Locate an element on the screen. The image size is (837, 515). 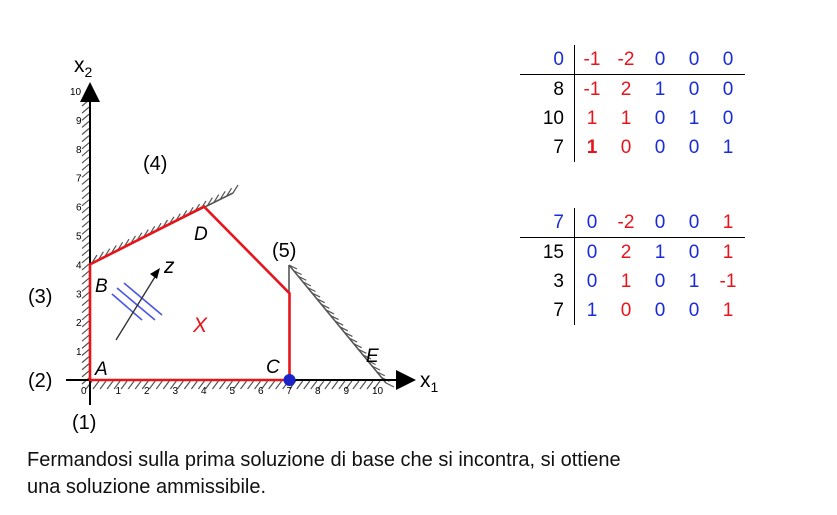
x-tick-label: 4 is located at coordinates (204, 391).